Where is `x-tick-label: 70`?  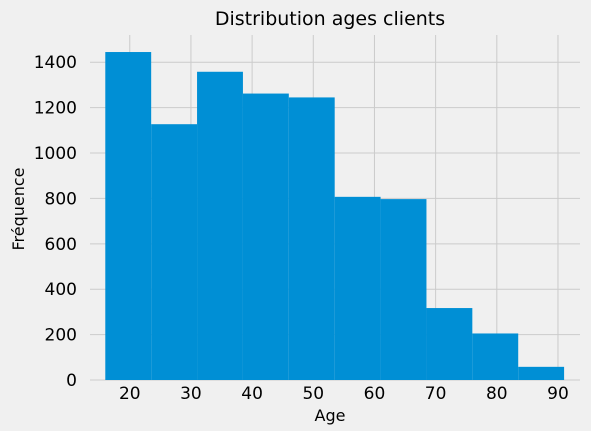 x-tick-label: 70 is located at coordinates (436, 394).